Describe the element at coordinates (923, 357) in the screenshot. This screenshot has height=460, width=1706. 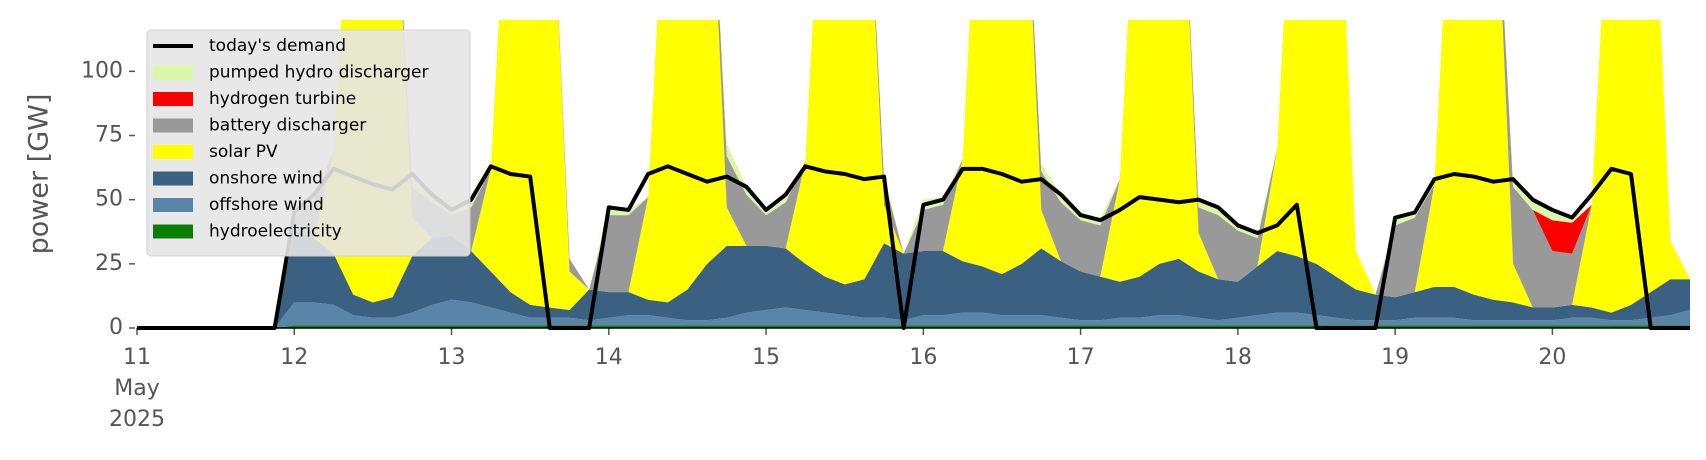
I see `x-tick-label: 16` at that location.